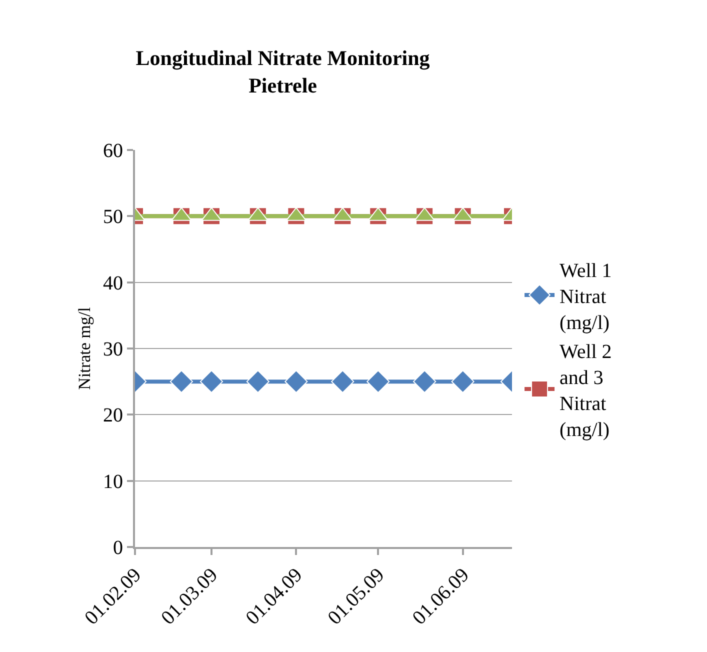  I want to click on y-tick-label: 0, so click(118, 548).